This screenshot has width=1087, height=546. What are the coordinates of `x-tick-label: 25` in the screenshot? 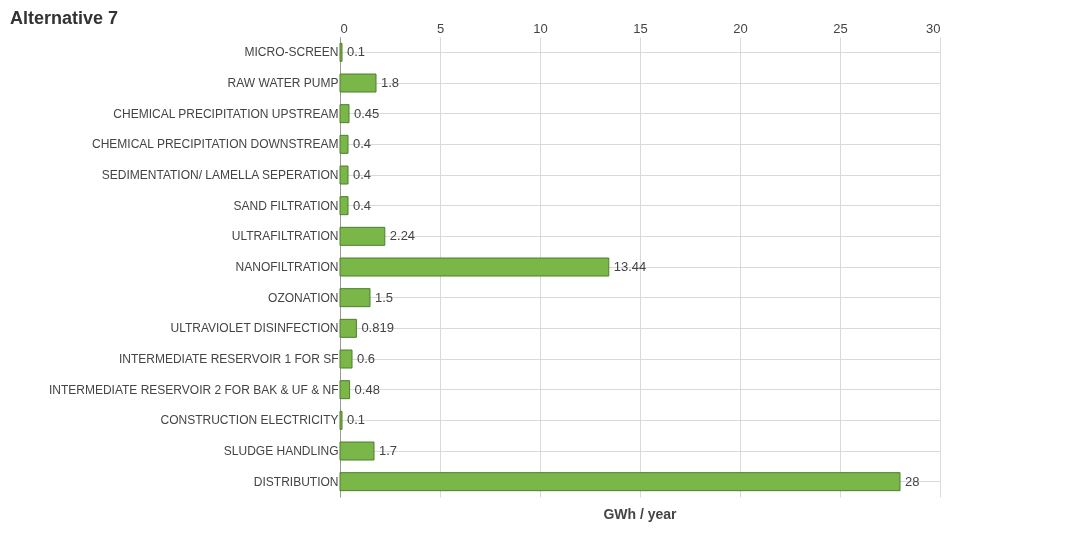 It's located at (840, 28).